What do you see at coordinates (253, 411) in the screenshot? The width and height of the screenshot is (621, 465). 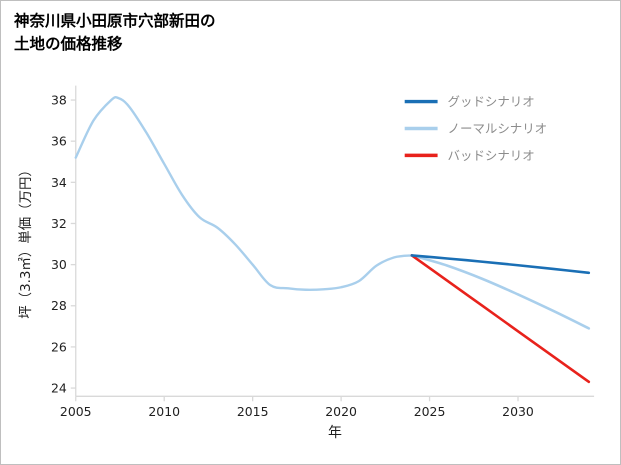 I see `x-tick-label: 2015` at bounding box center [253, 411].